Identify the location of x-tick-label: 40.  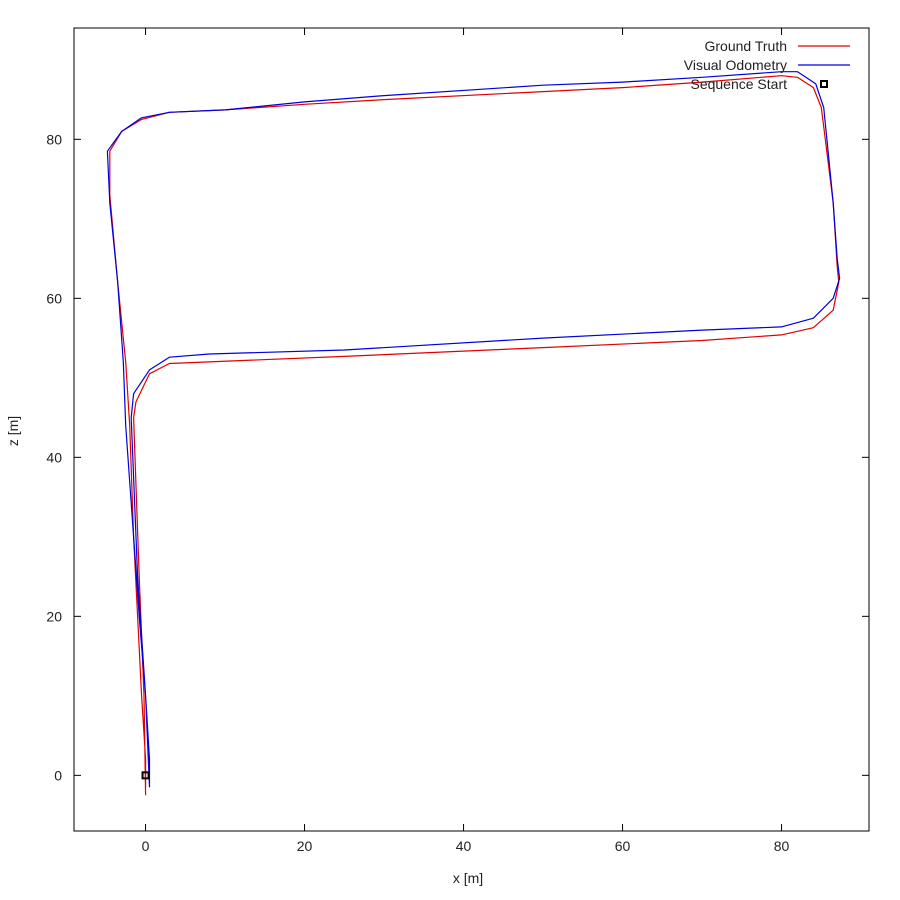
(464, 846).